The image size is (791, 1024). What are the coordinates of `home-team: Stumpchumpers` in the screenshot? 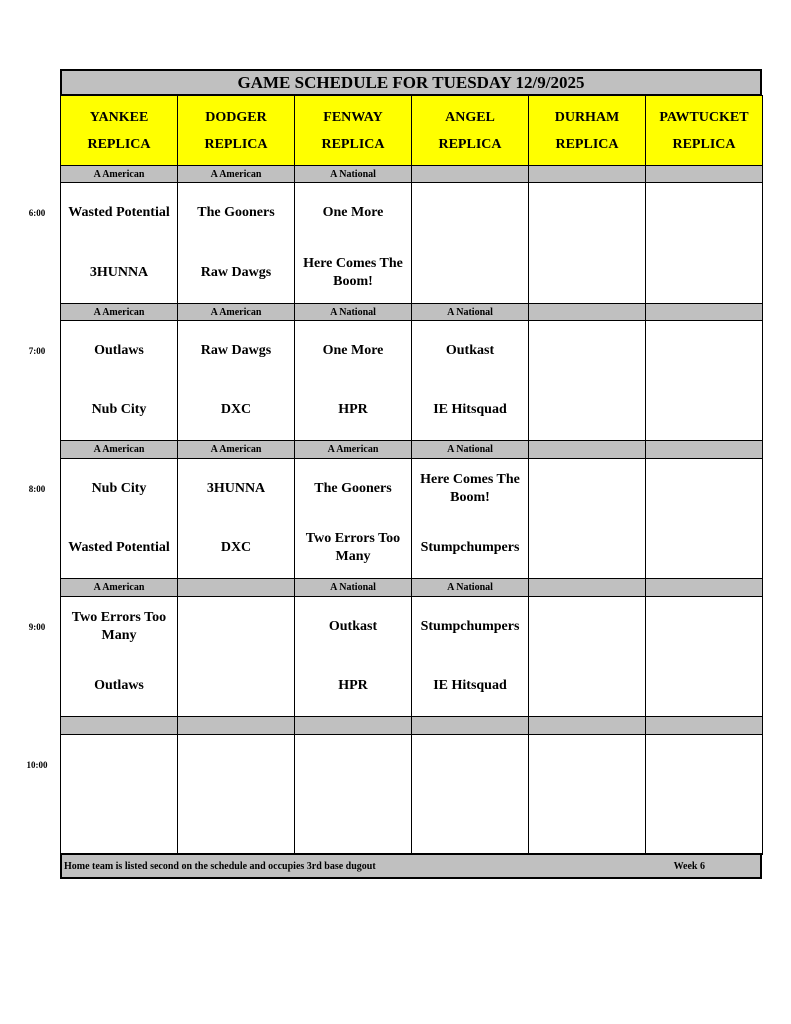 It's located at (470, 548).